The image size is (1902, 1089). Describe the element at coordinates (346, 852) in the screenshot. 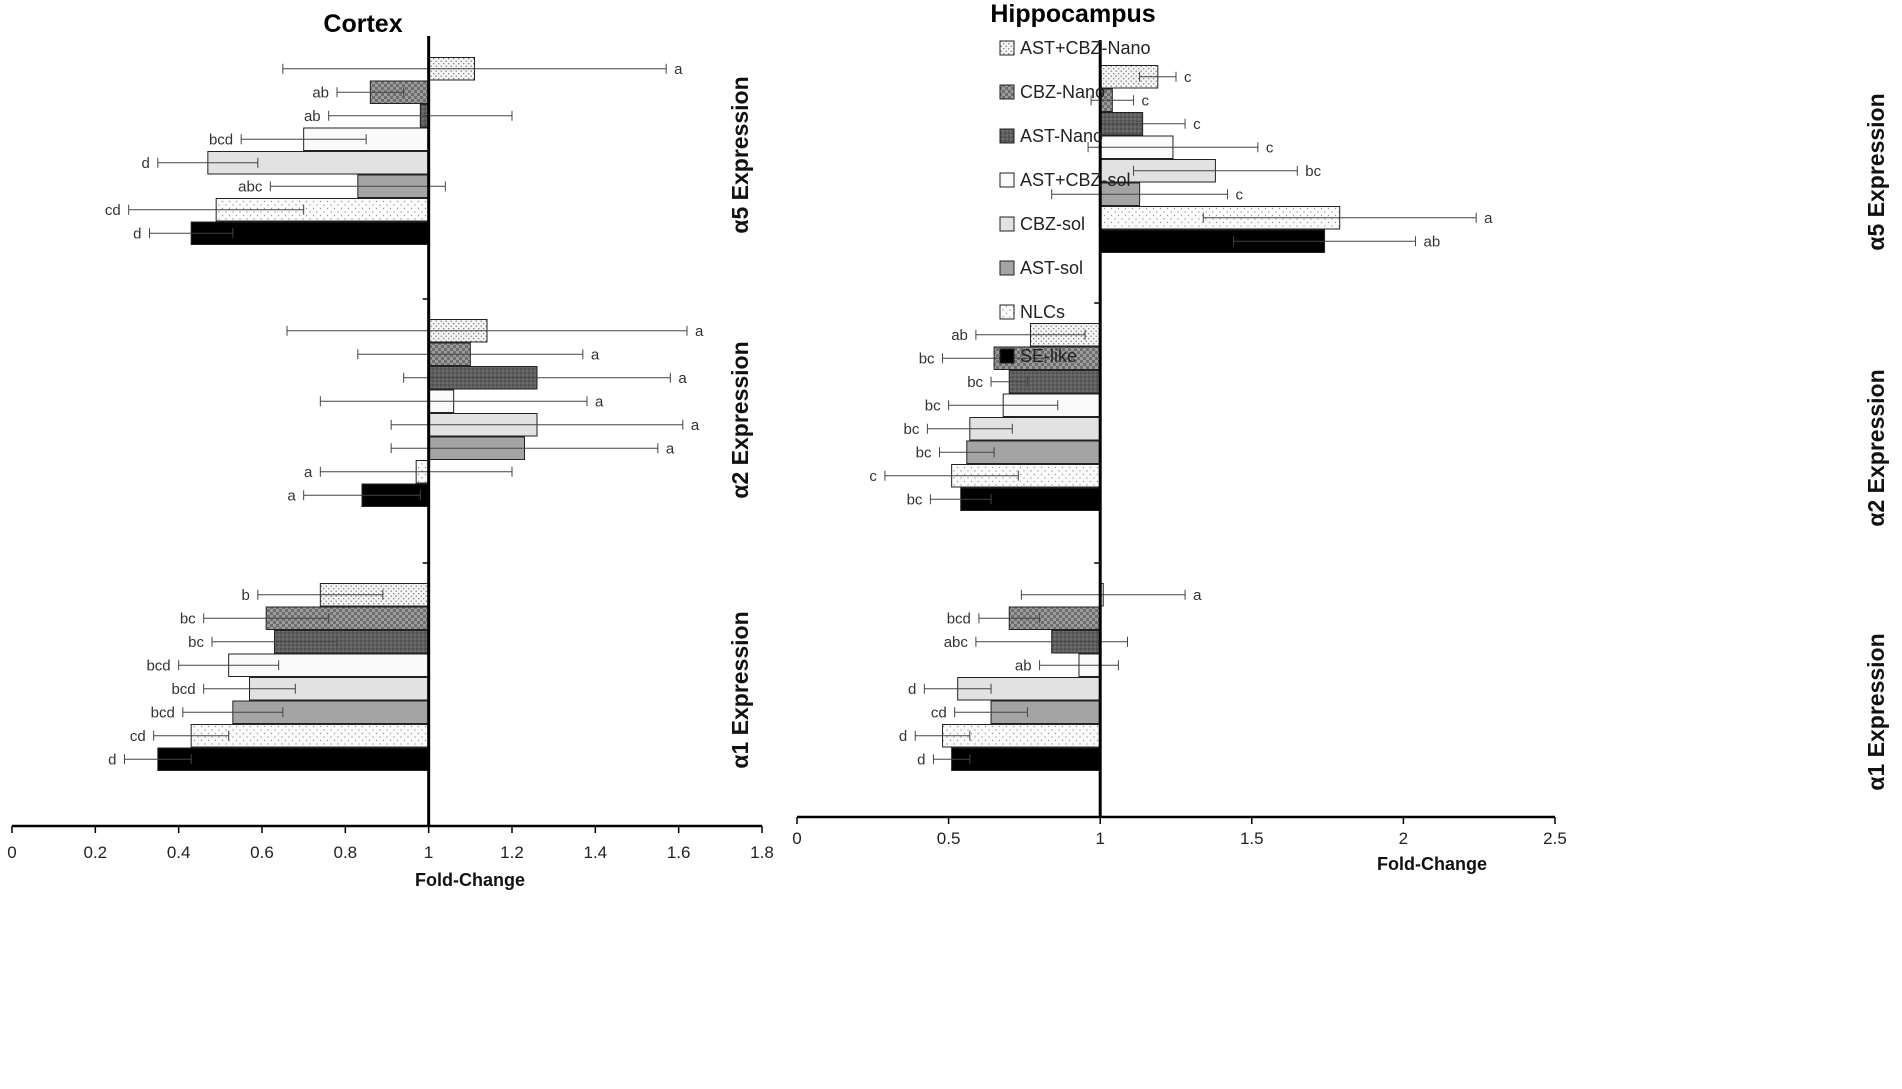

I see `x-tick-label: 0.8` at that location.